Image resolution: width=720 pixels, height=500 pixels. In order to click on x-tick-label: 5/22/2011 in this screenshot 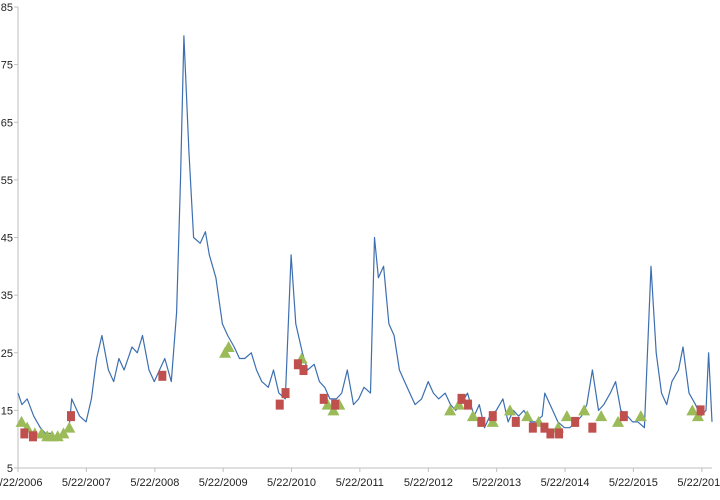, I will do `click(360, 483)`.